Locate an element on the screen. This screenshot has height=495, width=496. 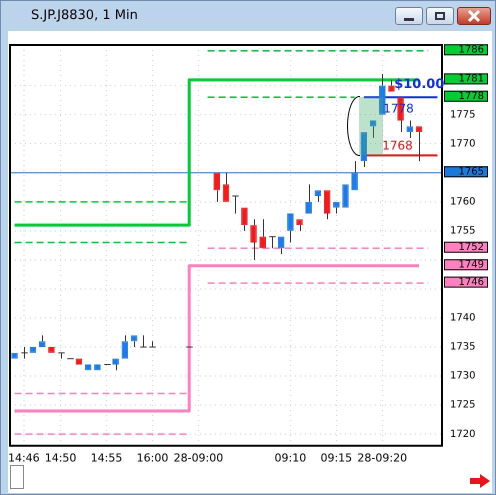
x-tick-label: 14:46 is located at coordinates (24, 457).